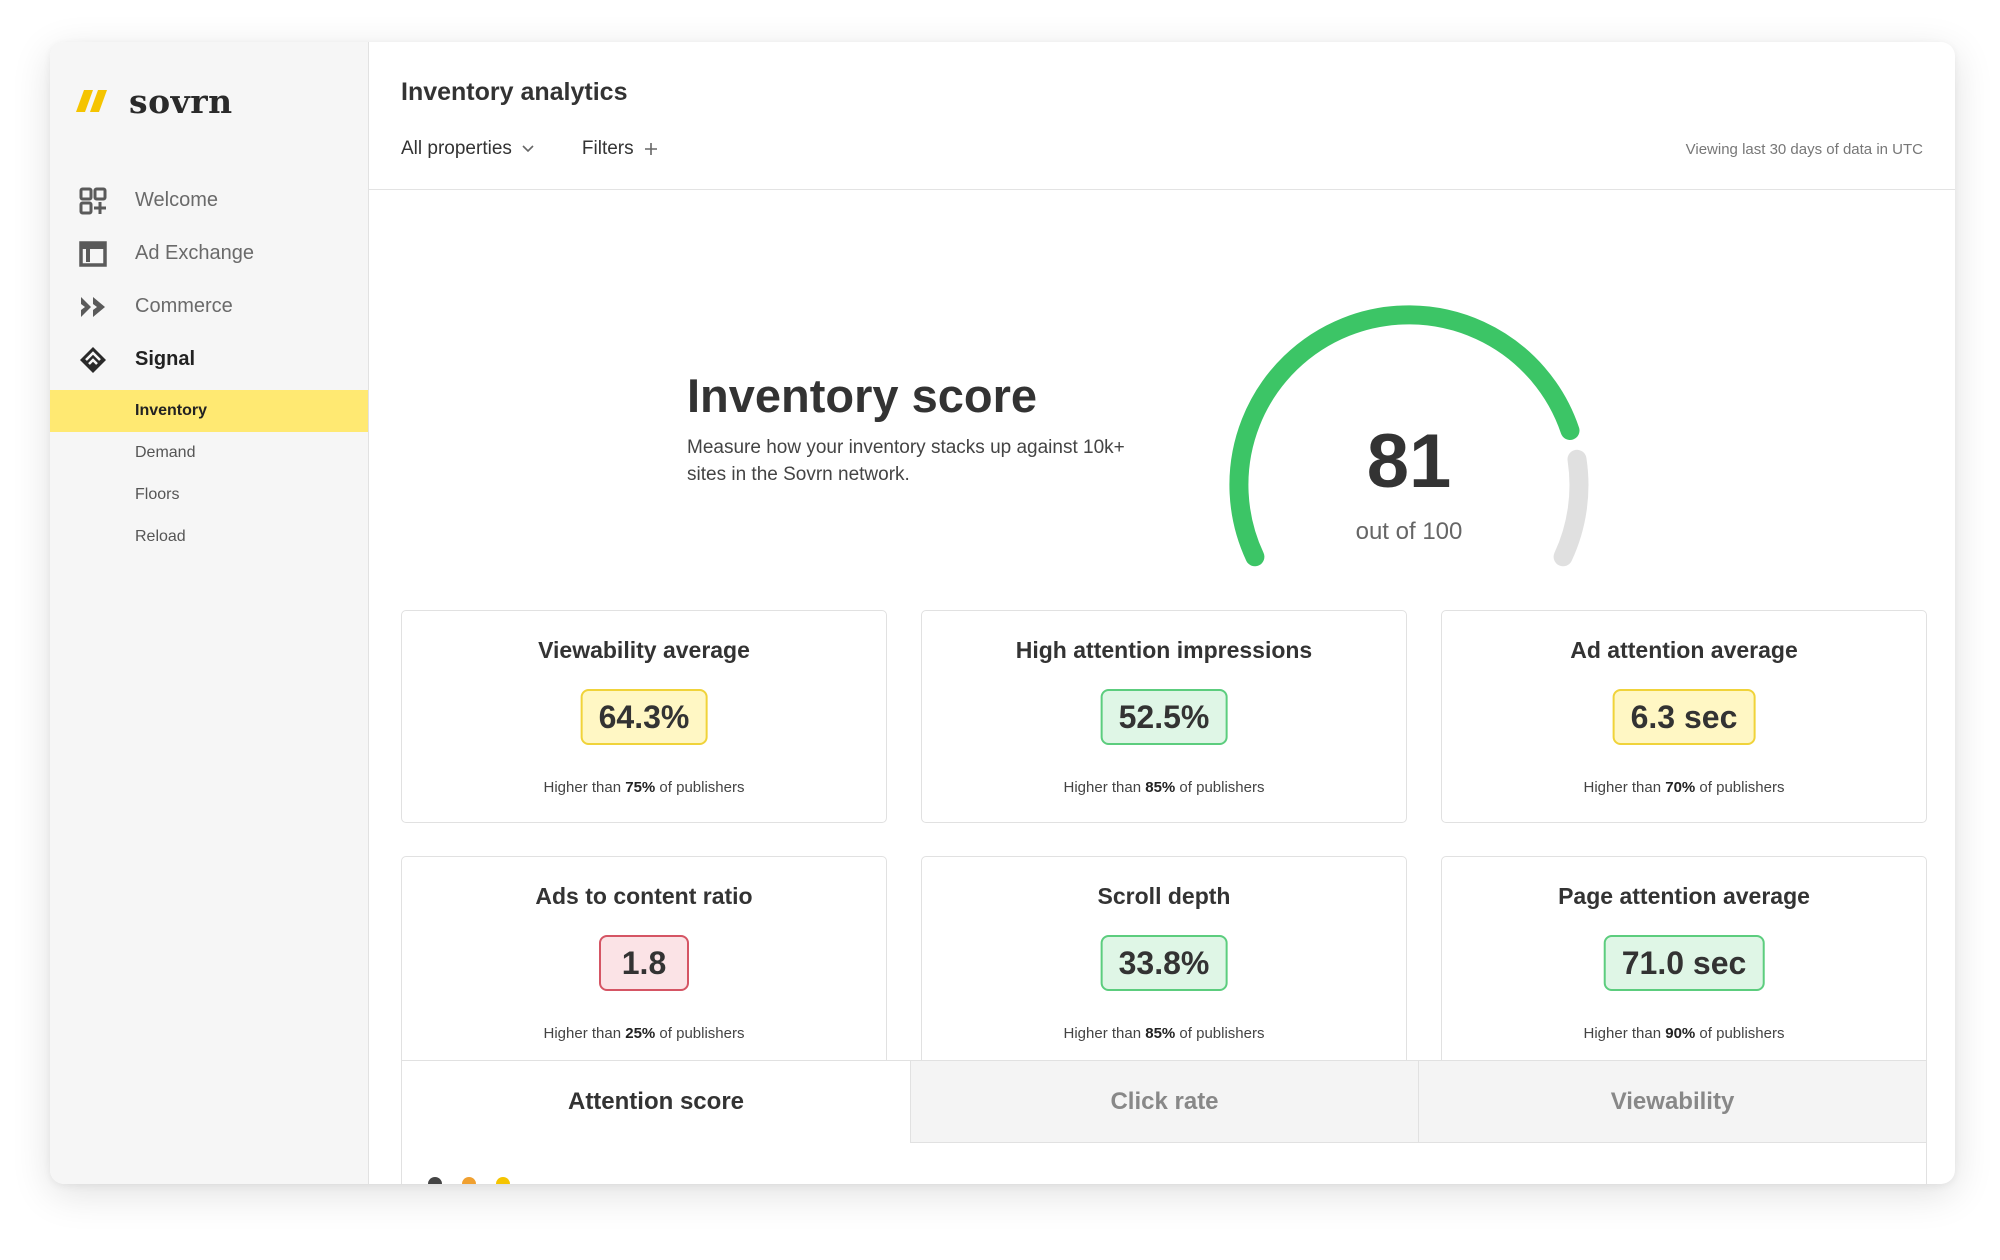 The width and height of the screenshot is (2000, 1260). I want to click on subnav-item-demand: Demand, so click(165, 452).